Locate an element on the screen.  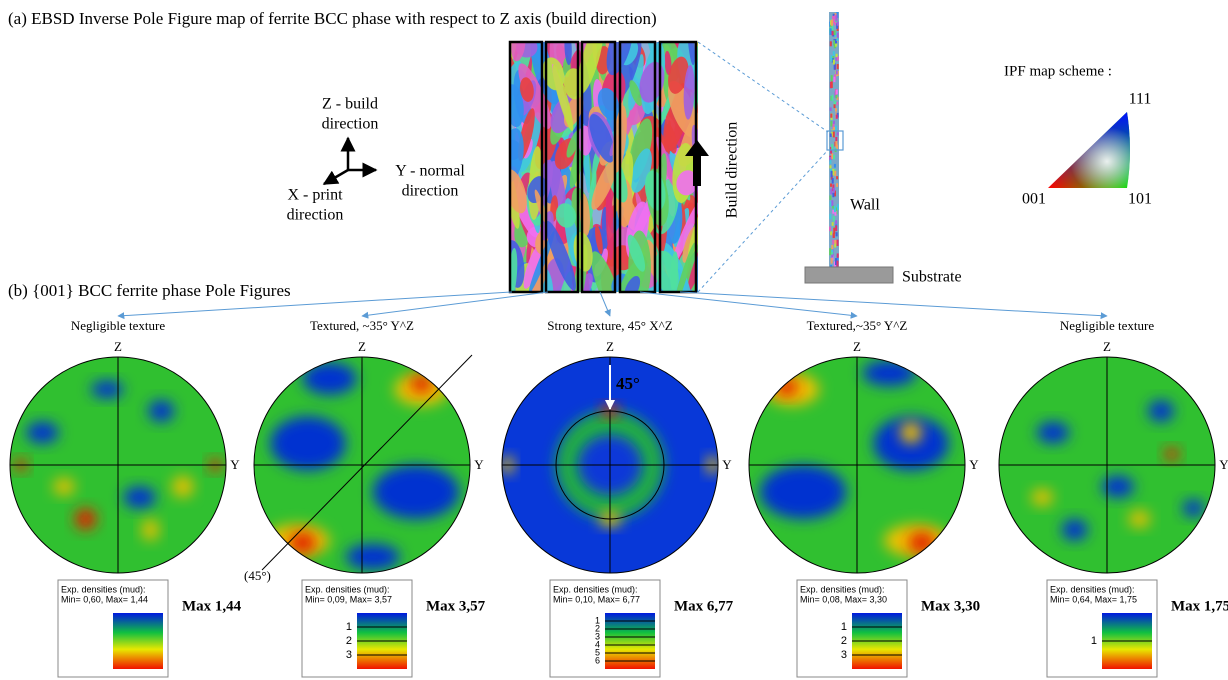
coordinate-label: direction is located at coordinates (430, 191).